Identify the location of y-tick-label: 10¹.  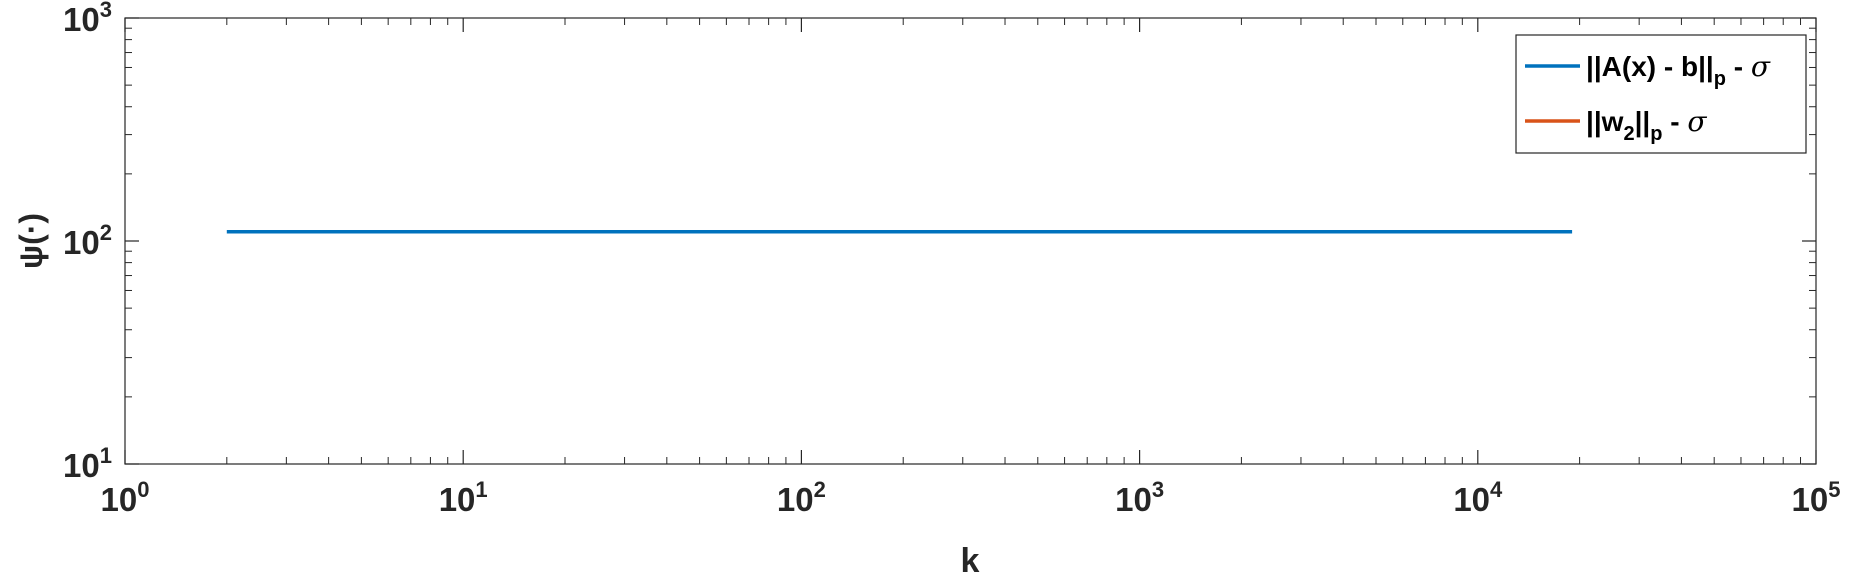
(87, 463).